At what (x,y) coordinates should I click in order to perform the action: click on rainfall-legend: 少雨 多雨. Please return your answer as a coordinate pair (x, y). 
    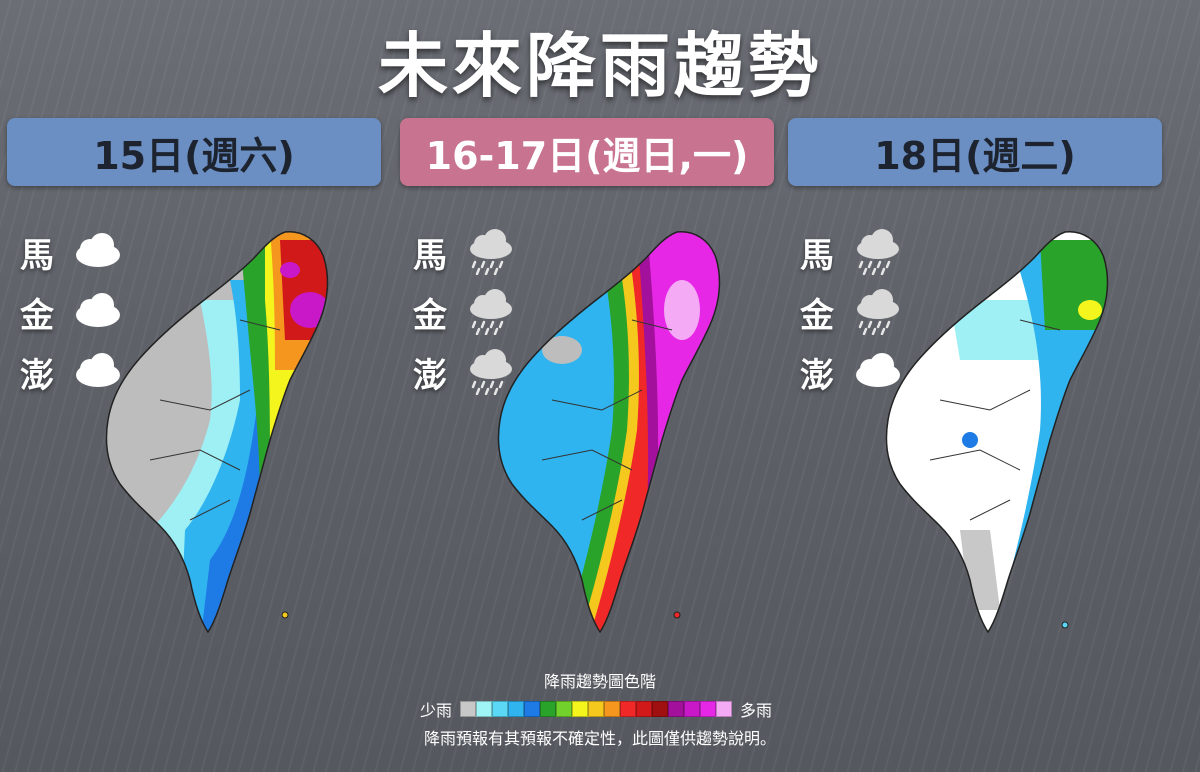
    Looking at the image, I should click on (596, 709).